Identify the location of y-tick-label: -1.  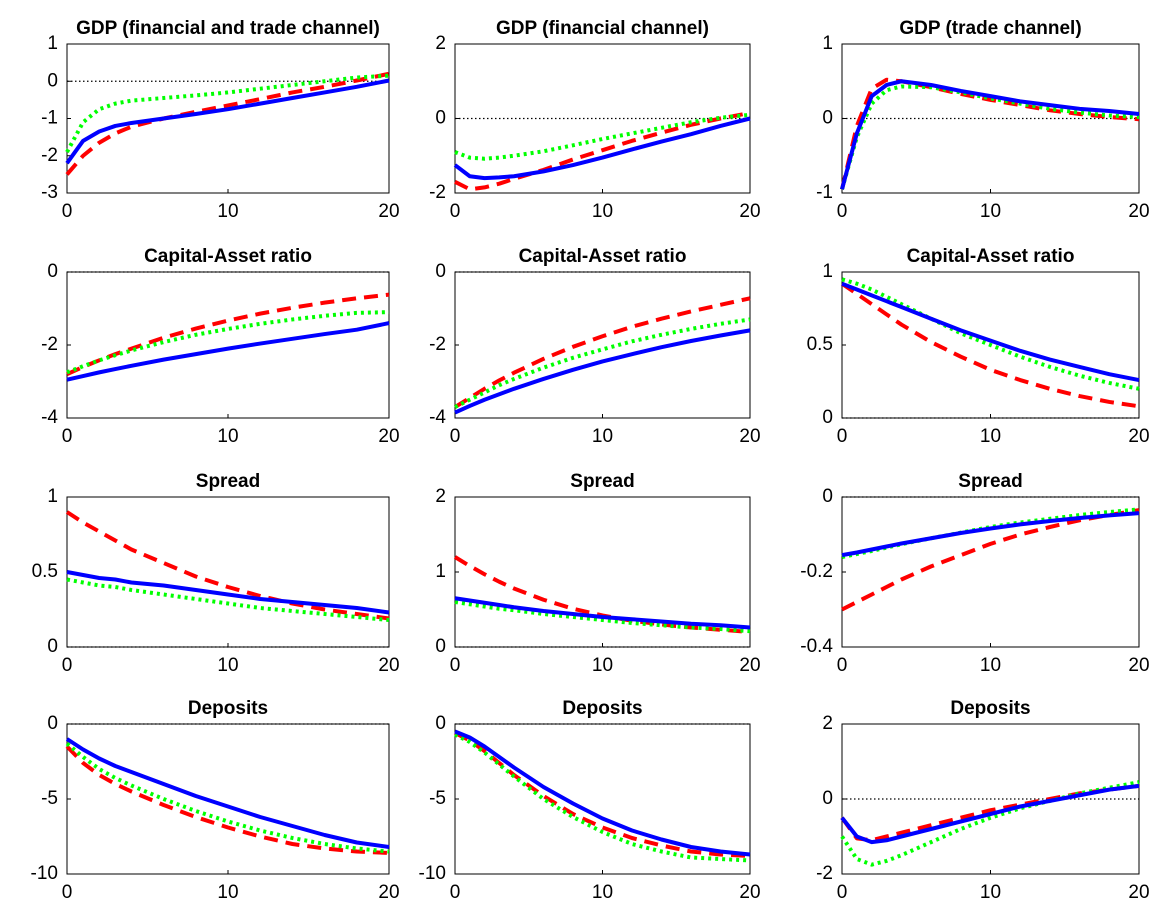
(824, 192).